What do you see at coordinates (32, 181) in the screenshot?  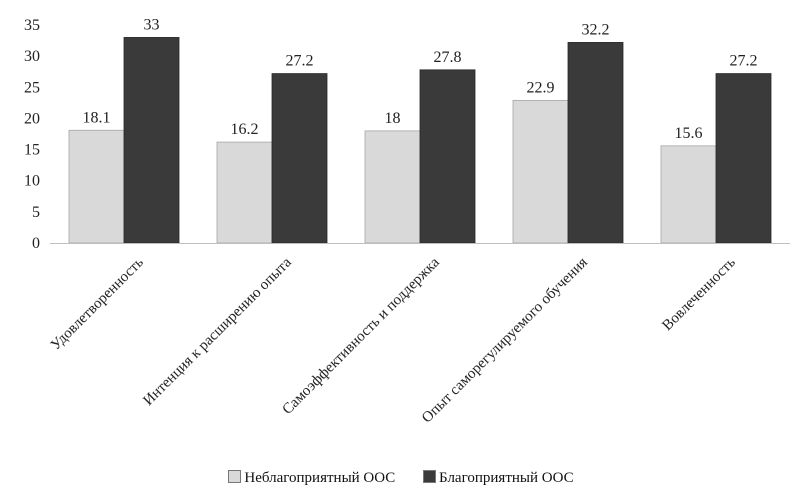 I see `y-tick-label: 10` at bounding box center [32, 181].